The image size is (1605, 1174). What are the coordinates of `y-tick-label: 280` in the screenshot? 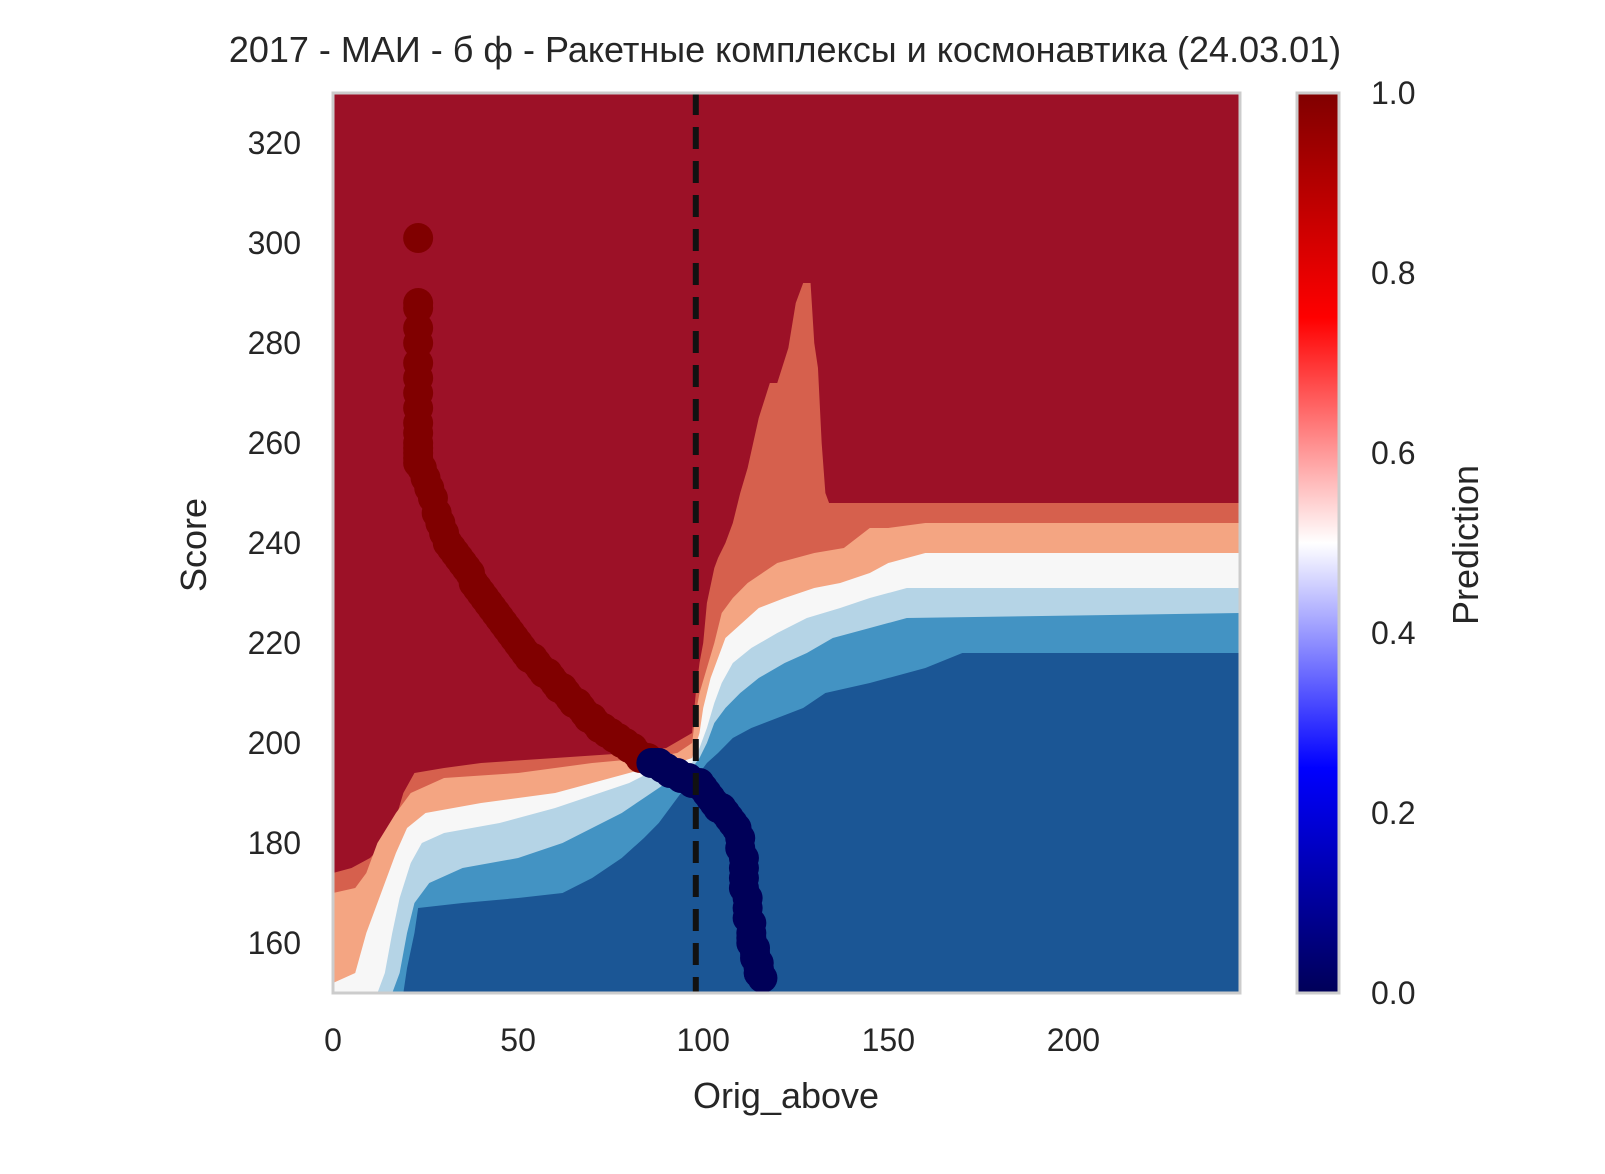 It's located at (274, 343).